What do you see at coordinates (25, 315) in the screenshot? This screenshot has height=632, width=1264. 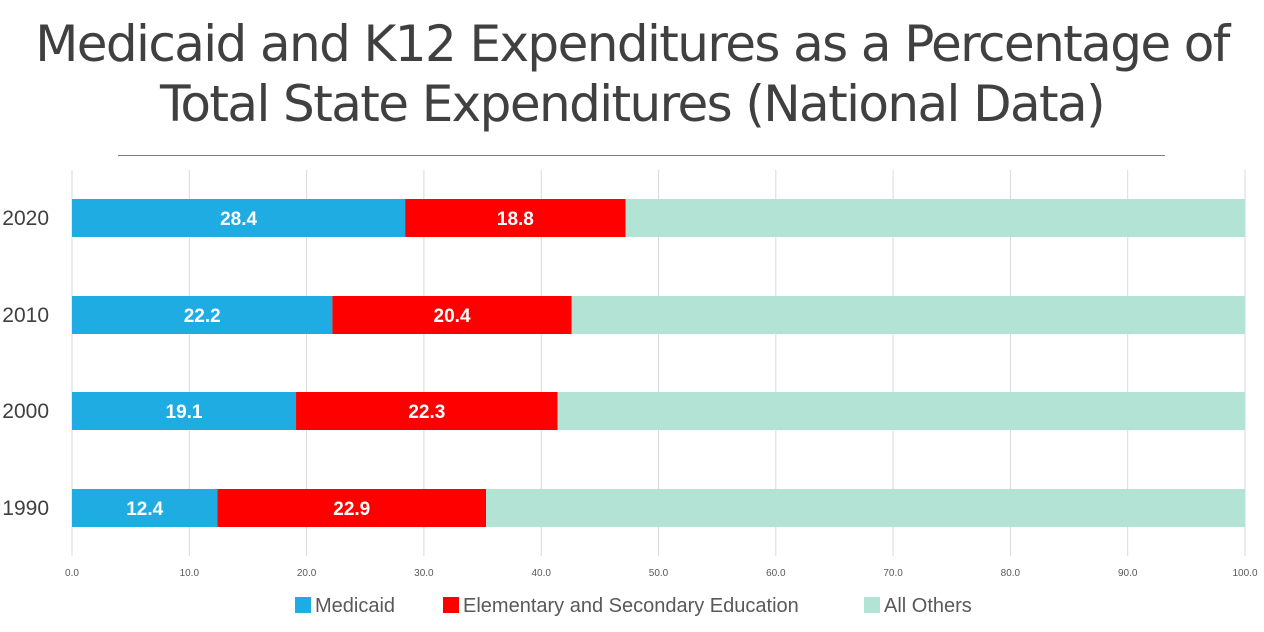 I see `category-label-2010: 2010` at bounding box center [25, 315].